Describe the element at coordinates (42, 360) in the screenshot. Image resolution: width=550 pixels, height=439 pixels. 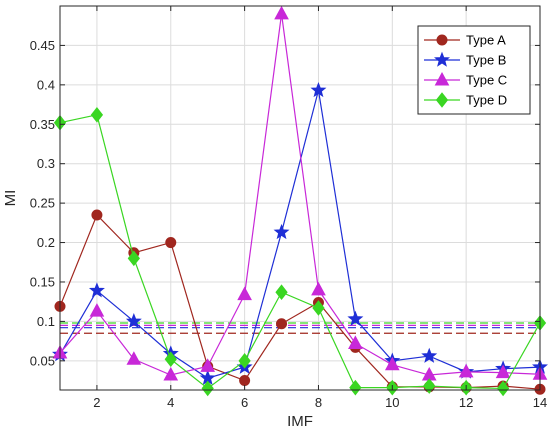
I see `y-tick-label: 0.05` at that location.